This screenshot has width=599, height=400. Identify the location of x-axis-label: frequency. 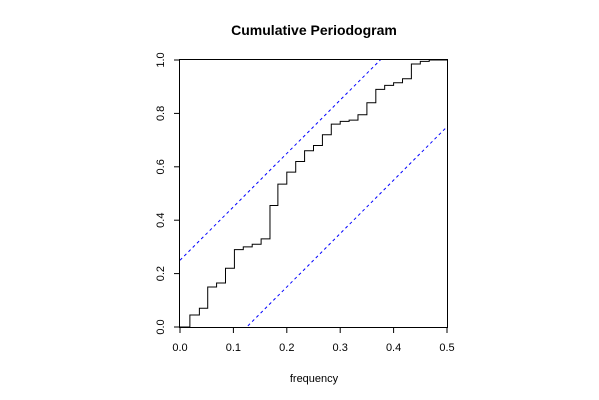
(314, 379).